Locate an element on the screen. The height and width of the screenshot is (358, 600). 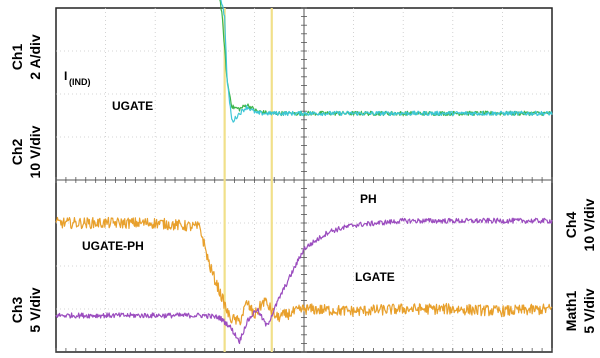
ch3-name: Ch3 is located at coordinates (17, 310).